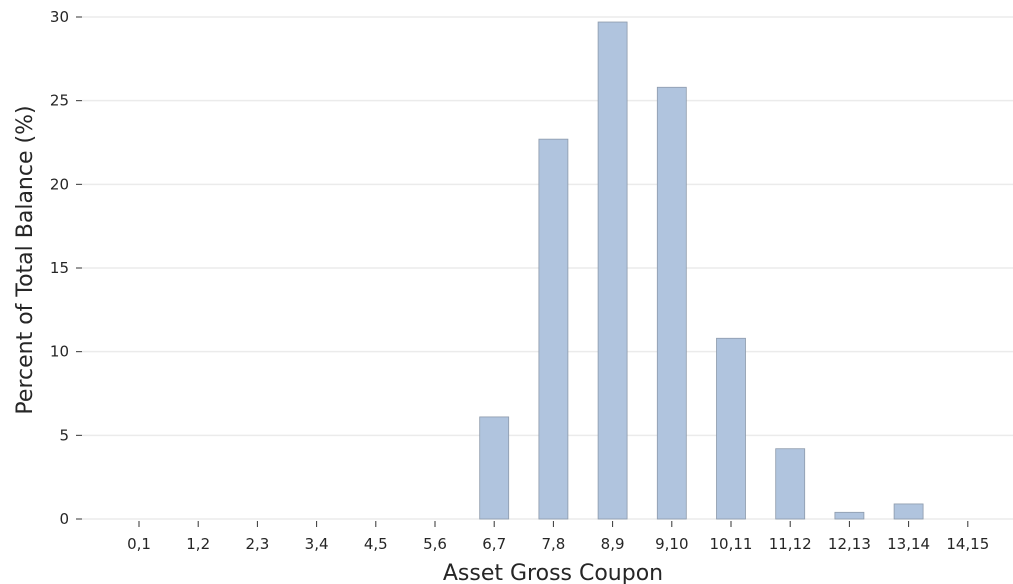 The width and height of the screenshot is (1013, 584). Describe the element at coordinates (59, 17) in the screenshot. I see `y-tick-label: 30` at that location.